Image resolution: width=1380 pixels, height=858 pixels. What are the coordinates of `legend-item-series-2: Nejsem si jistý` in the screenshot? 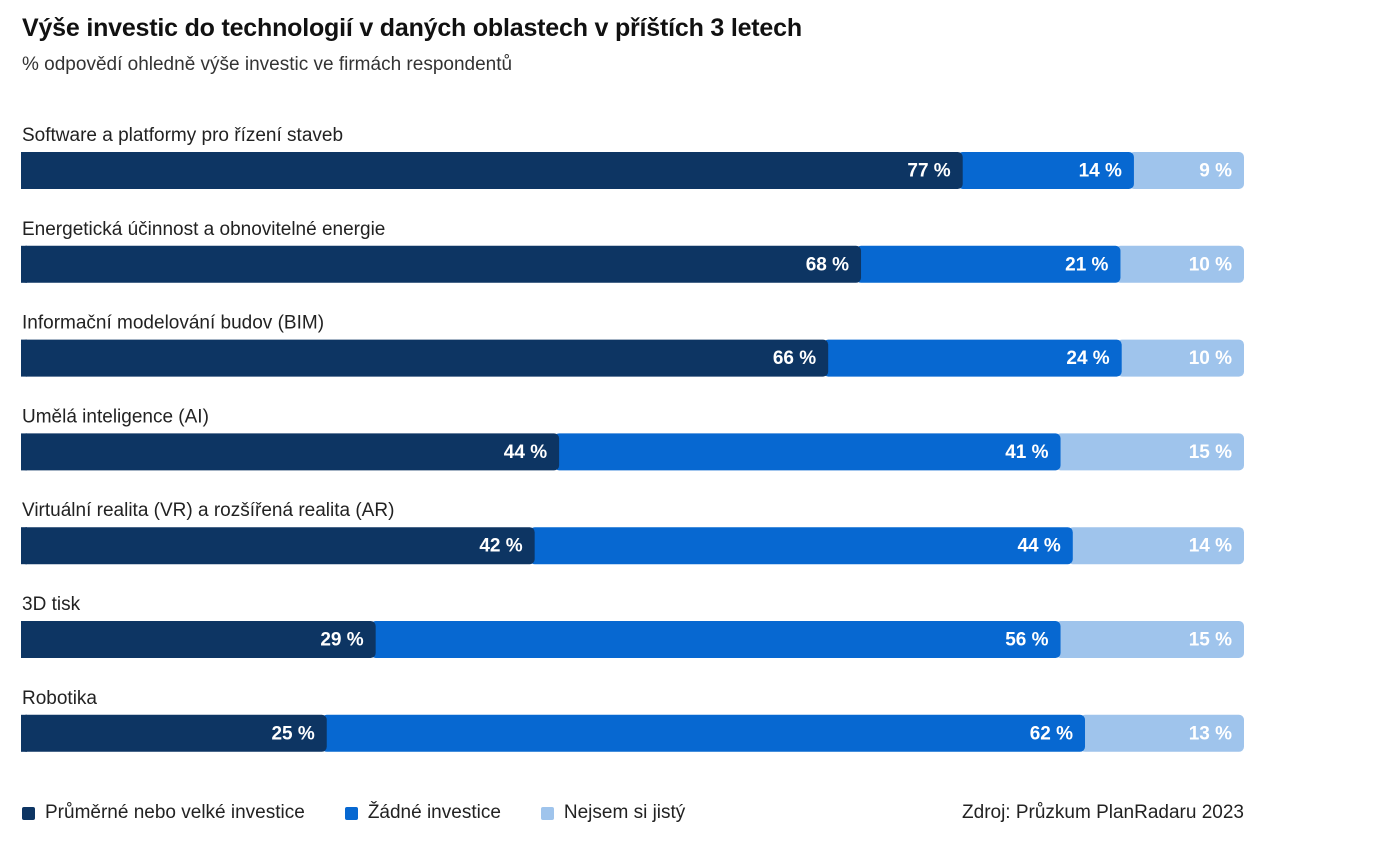 It's located at (613, 813).